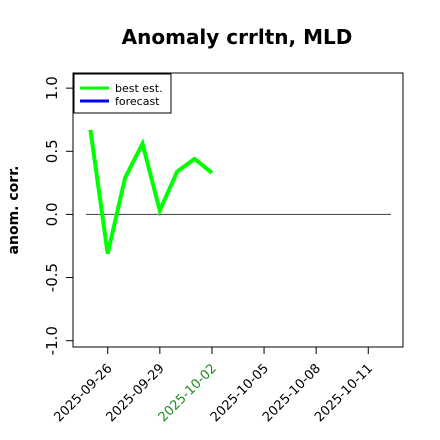 The image size is (440, 440). I want to click on y-tick-label: -1.0, so click(52, 340).